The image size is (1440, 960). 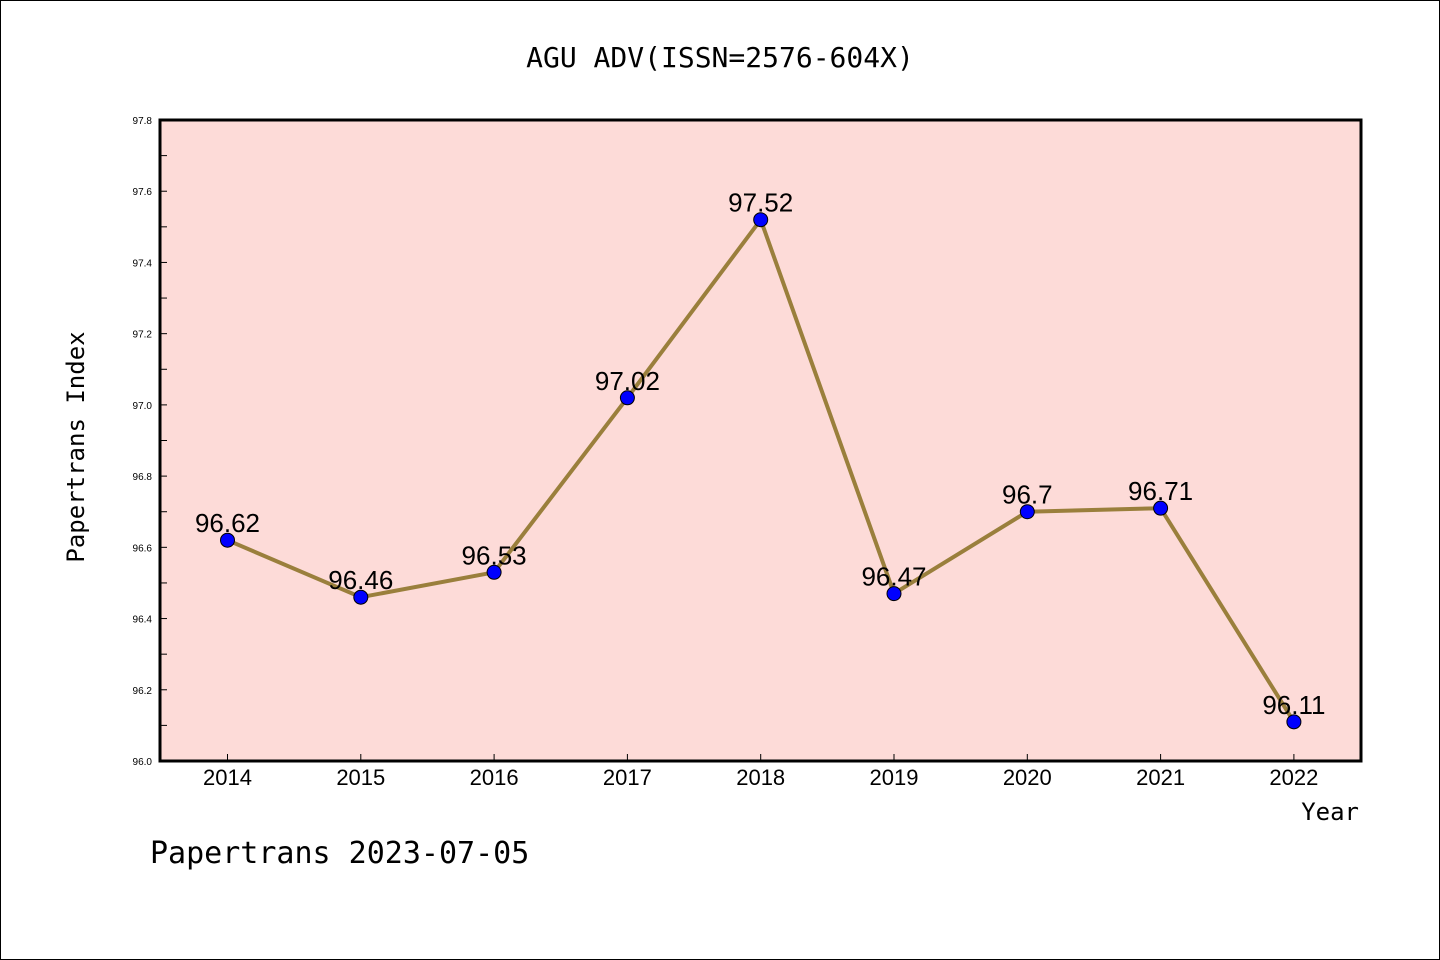 What do you see at coordinates (143, 548) in the screenshot?
I see `y-tick-label: 96.6` at bounding box center [143, 548].